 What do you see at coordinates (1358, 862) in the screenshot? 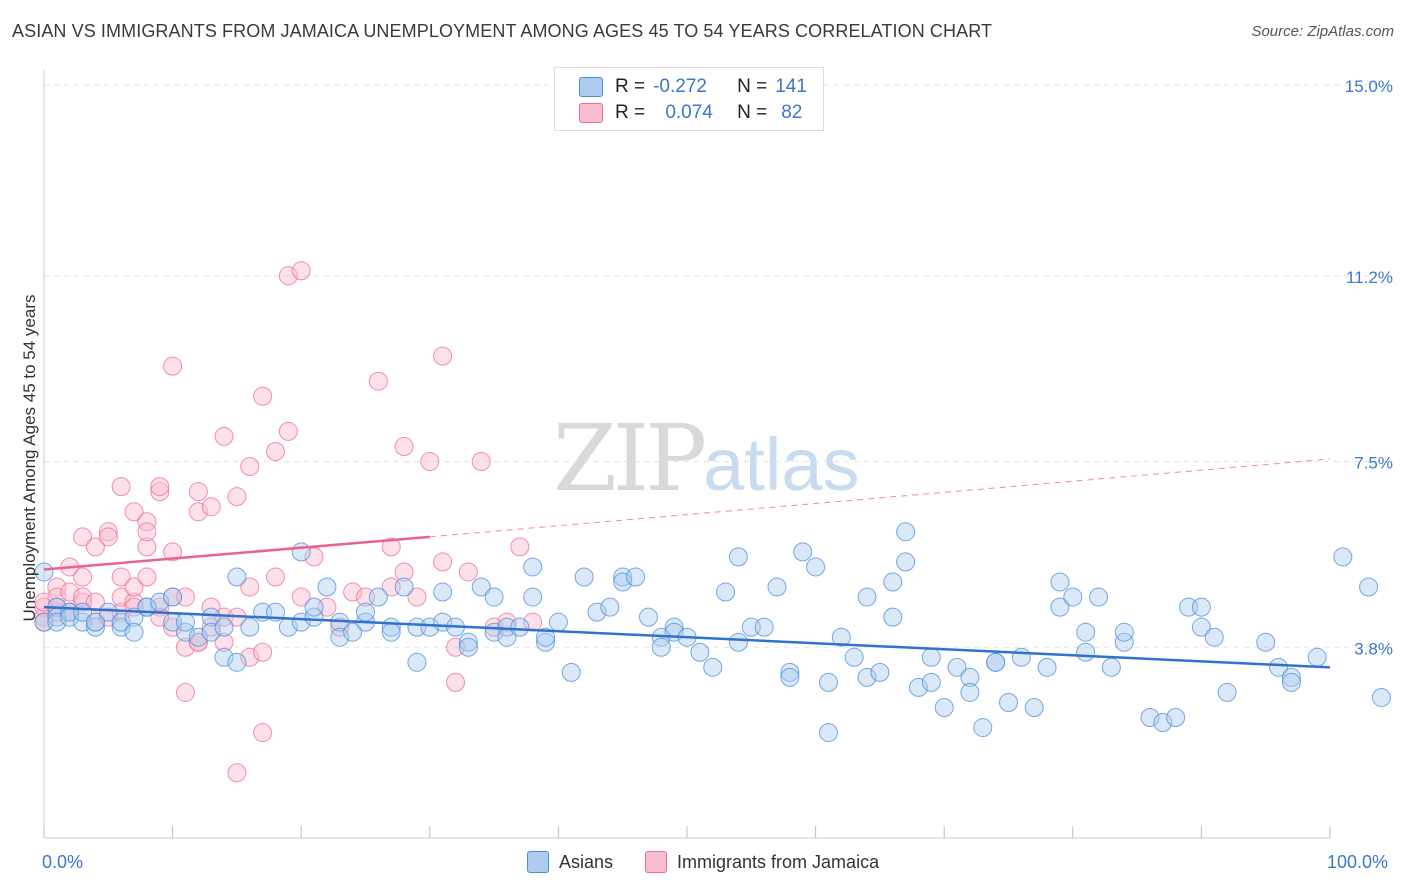
I see `x-tick-label-max: 100.0%` at bounding box center [1358, 862].